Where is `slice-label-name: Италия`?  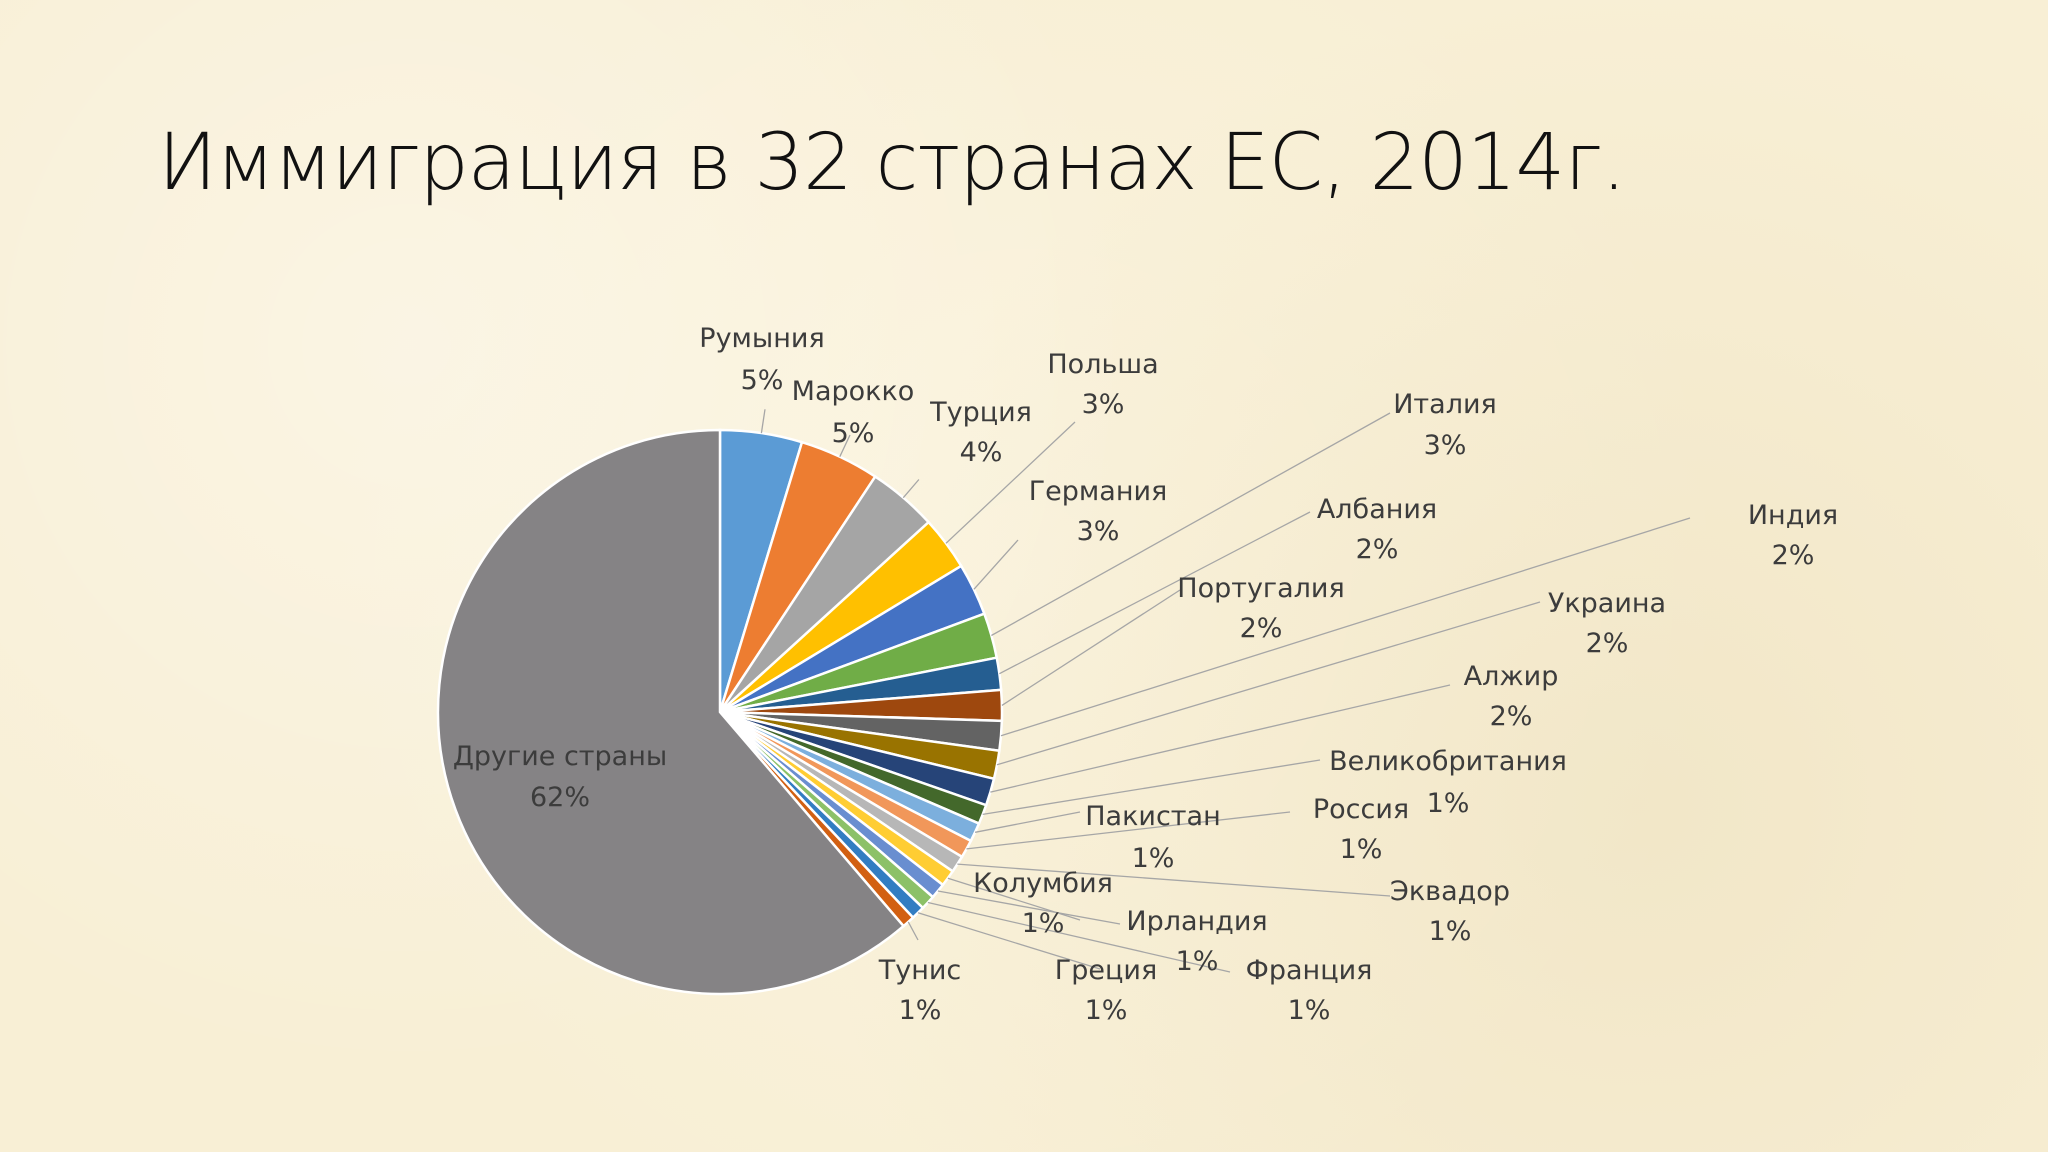
slice-label-name: Италия is located at coordinates (1445, 404).